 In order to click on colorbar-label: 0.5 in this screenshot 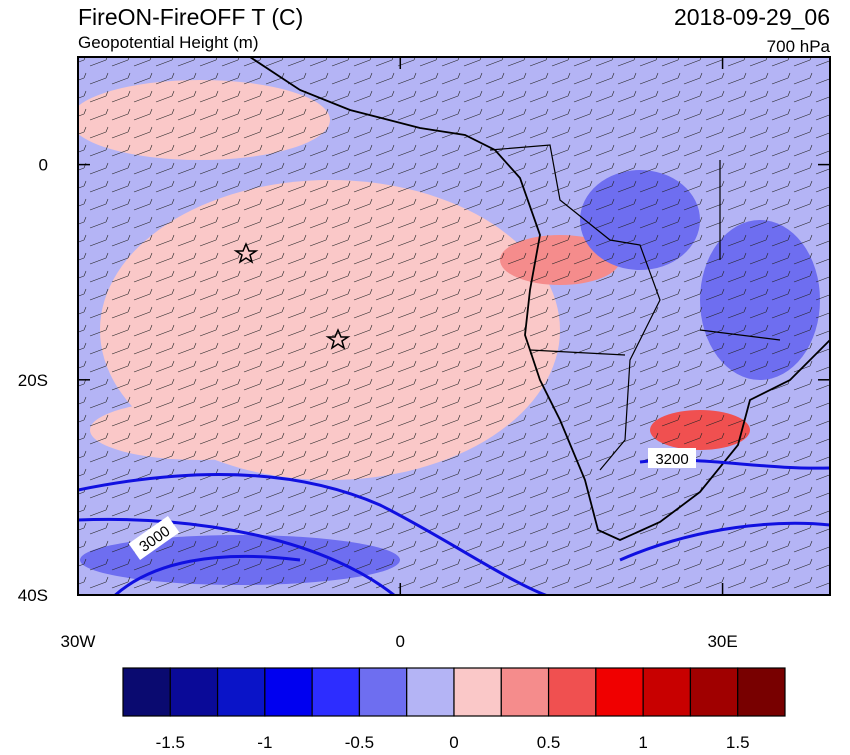, I will do `click(549, 741)`.